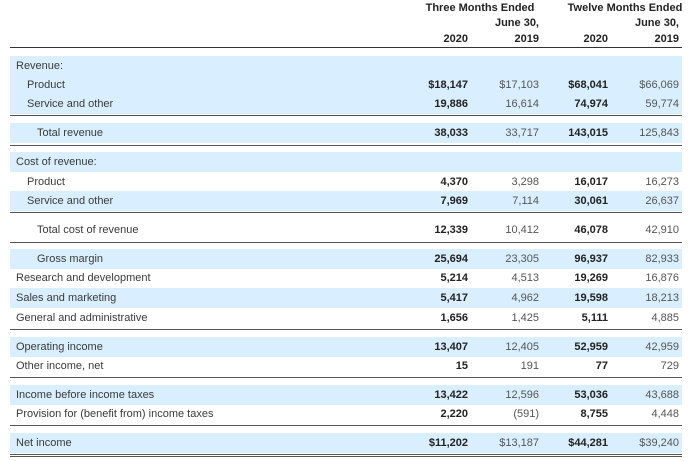 This screenshot has height=461, width=692. Describe the element at coordinates (346, 66) in the screenshot. I see `table-row-revenue-heading: Revenue:` at that location.